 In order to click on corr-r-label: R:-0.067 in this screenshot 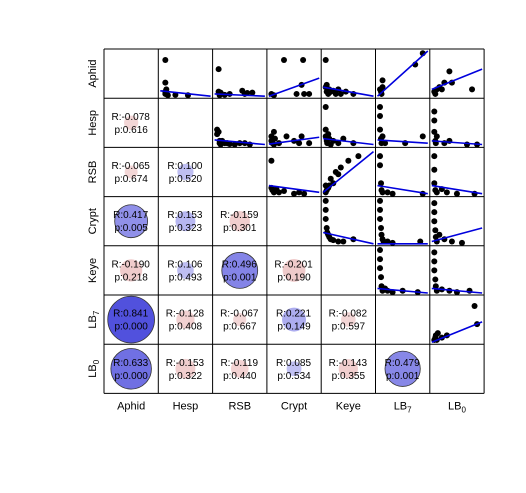, I will do `click(239, 314)`.